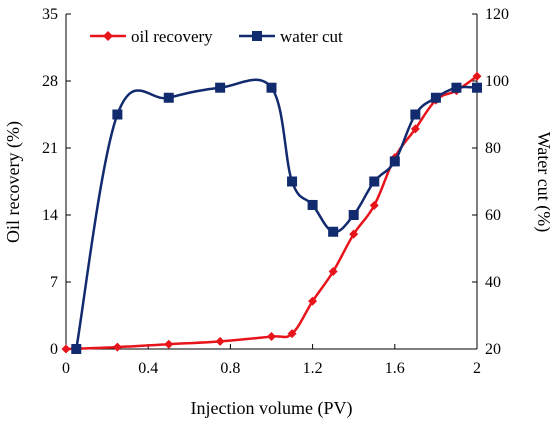 The image size is (550, 421). Describe the element at coordinates (497, 81) in the screenshot. I see `right-y-tick-label: 100` at that location.